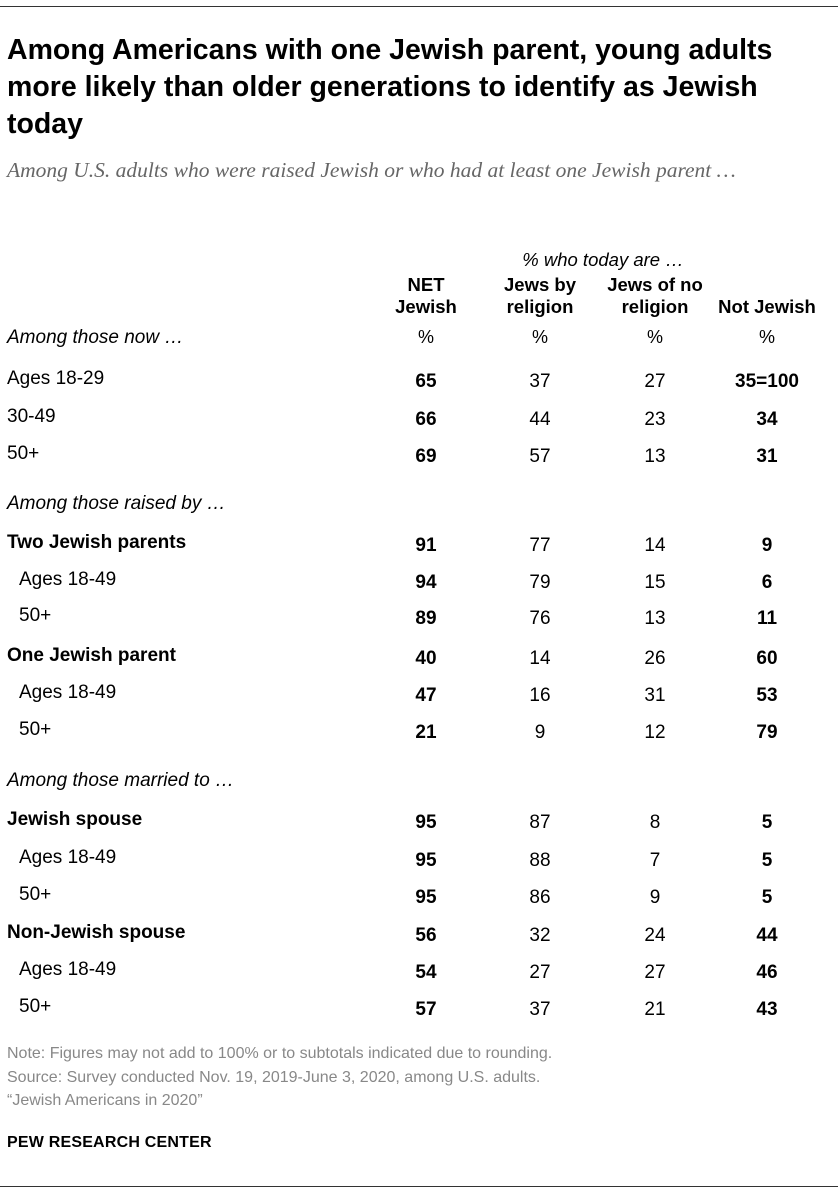  Describe the element at coordinates (426, 381) in the screenshot. I see `data-cell: 65` at that location.